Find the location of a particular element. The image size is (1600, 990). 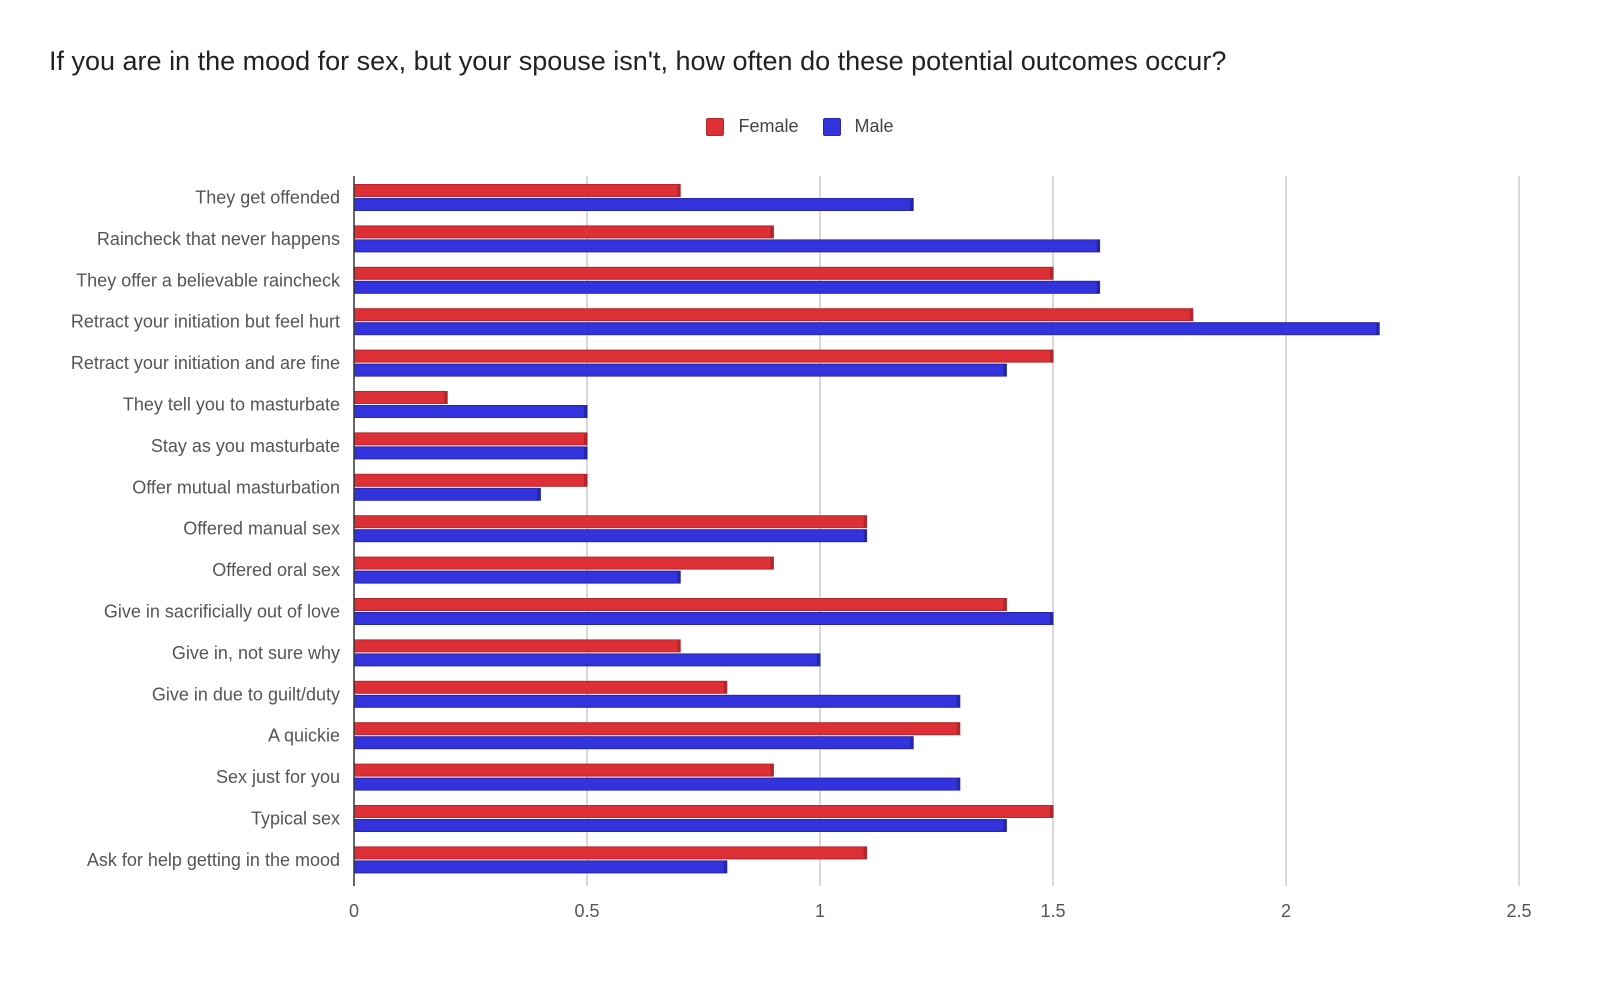

category-label: Retract your initiation but feel hurt is located at coordinates (205, 322).